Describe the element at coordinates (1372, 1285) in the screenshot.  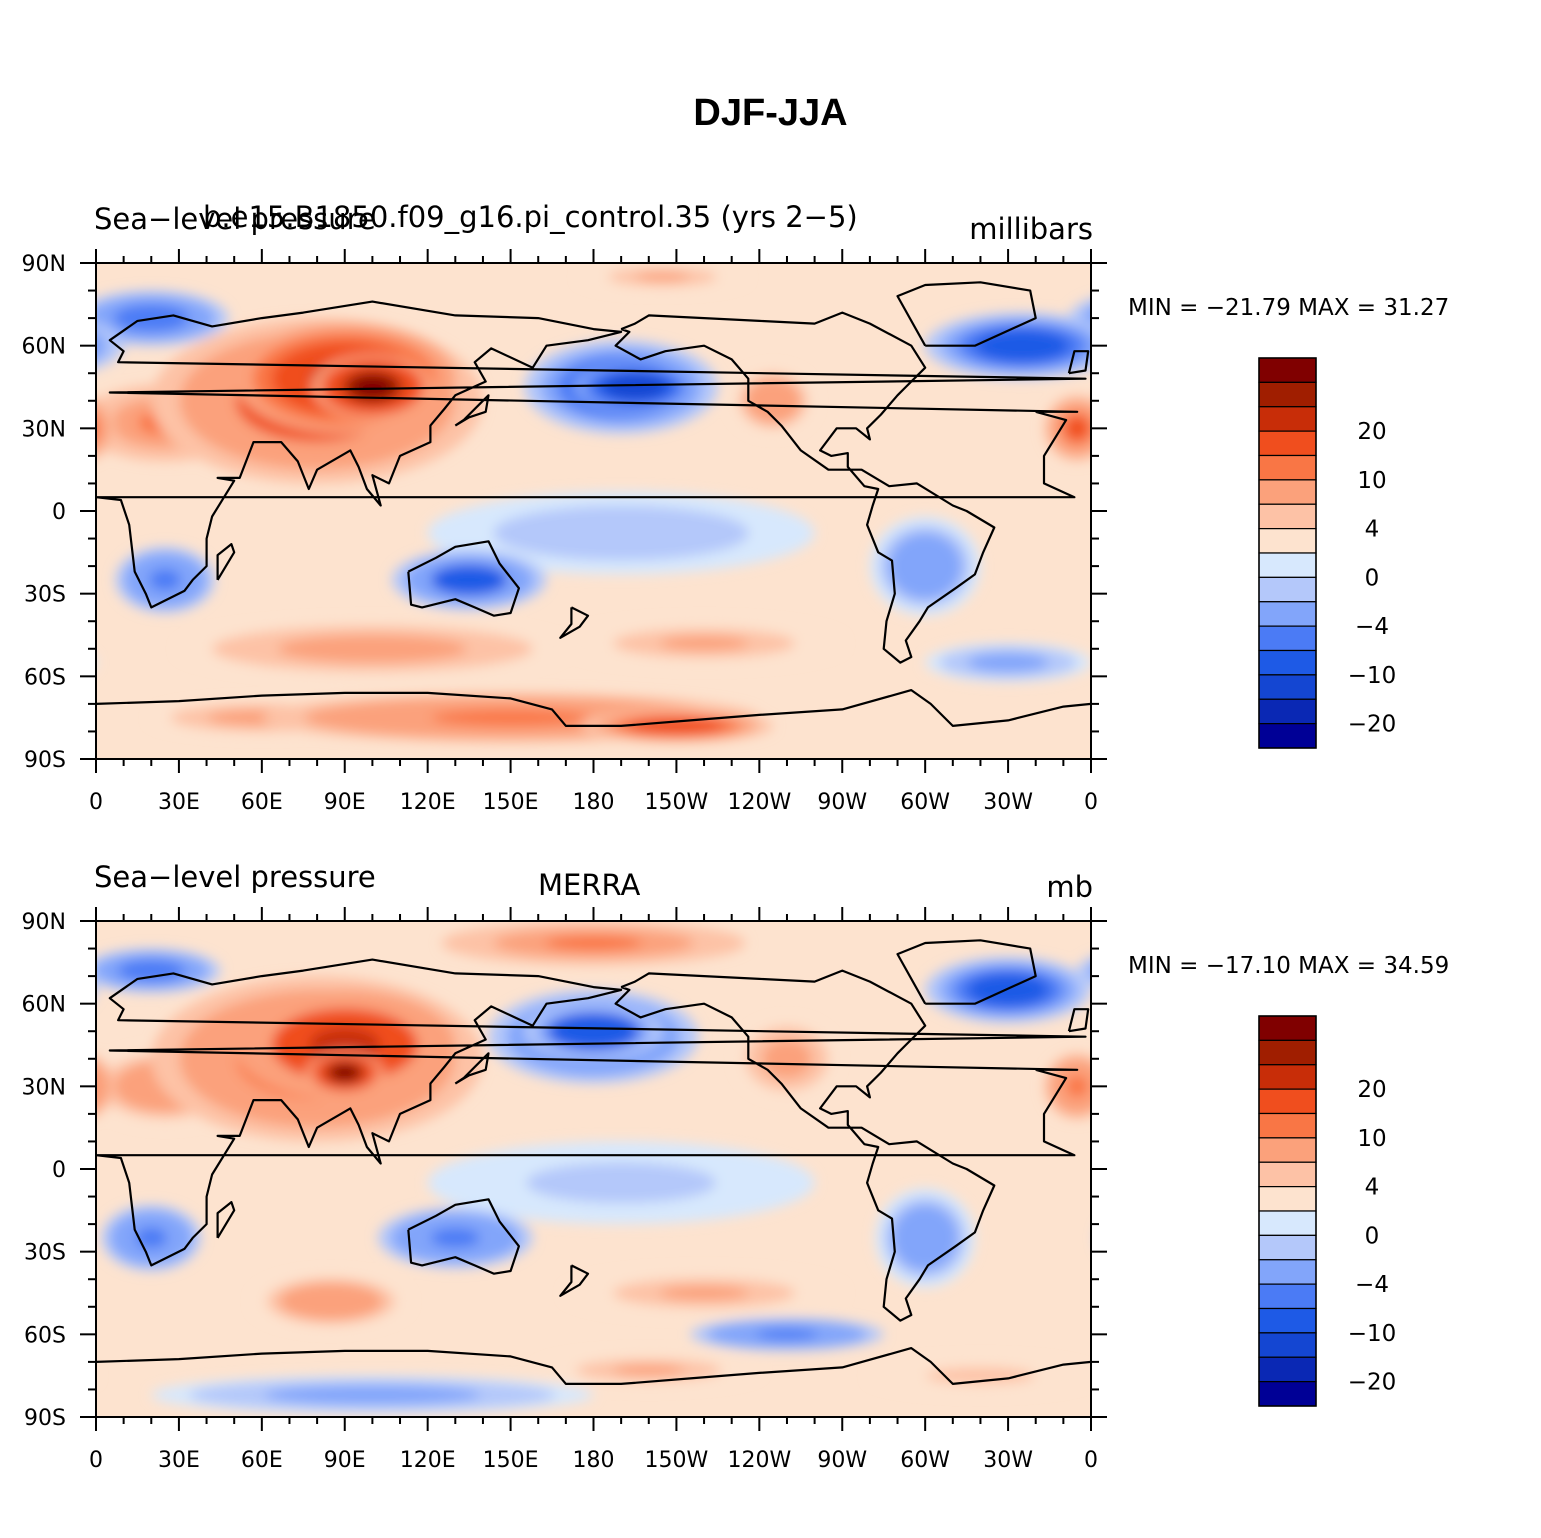
I see `colorbar-label: −4` at that location.